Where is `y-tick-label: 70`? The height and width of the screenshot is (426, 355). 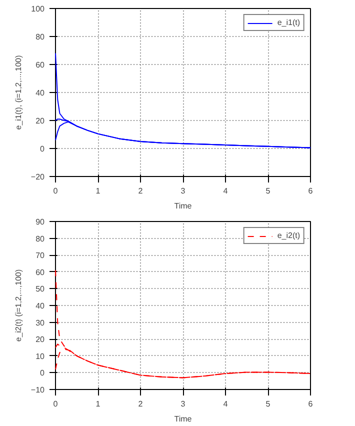
y-tick-label: 70 is located at coordinates (41, 255).